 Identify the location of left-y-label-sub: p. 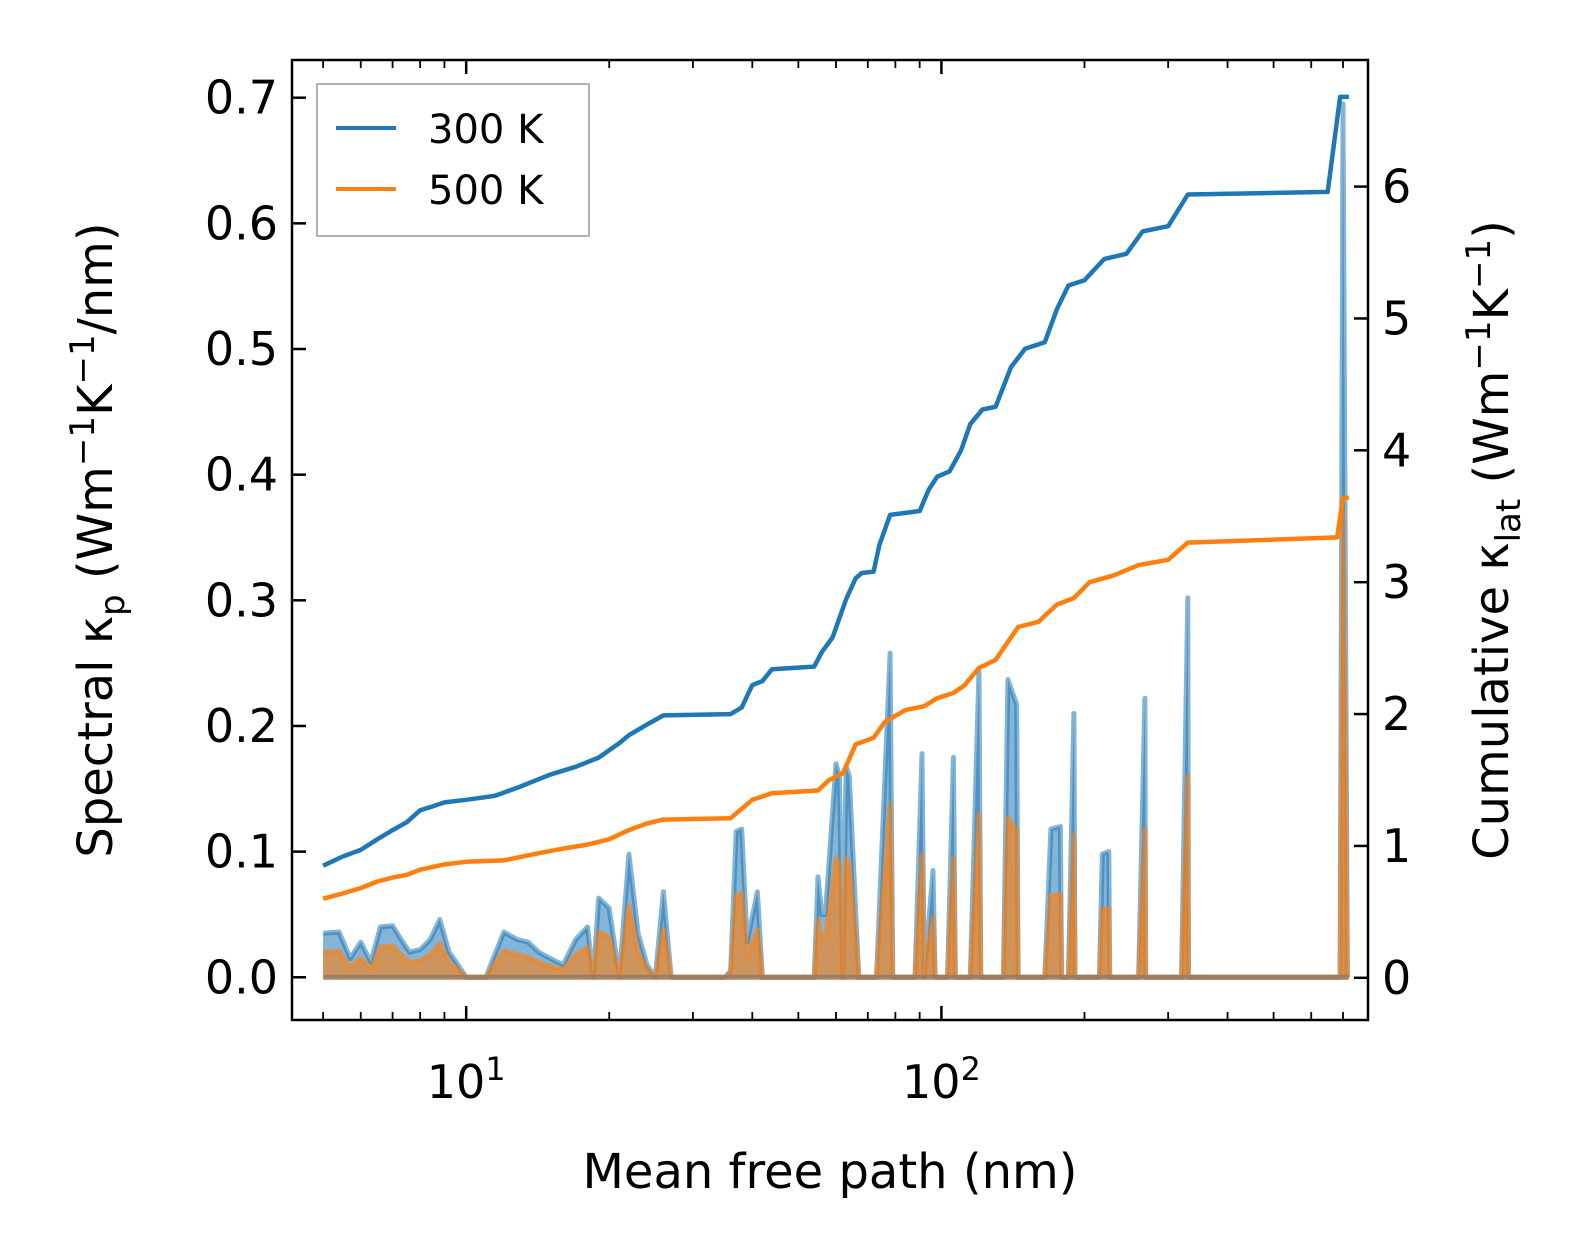
(113, 605).